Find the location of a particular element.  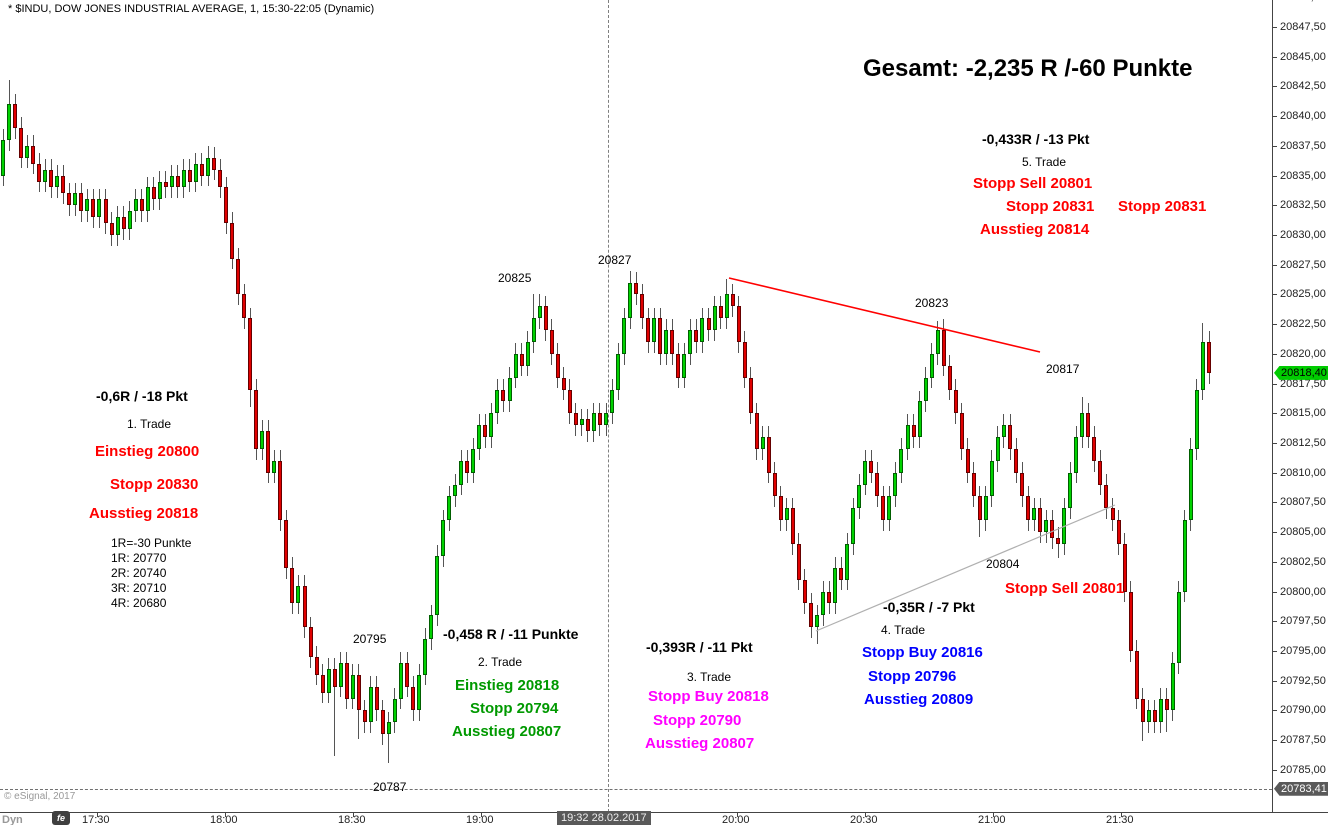

trade-5-label: -0,433R / -13 Pkt is located at coordinates (1036, 139).